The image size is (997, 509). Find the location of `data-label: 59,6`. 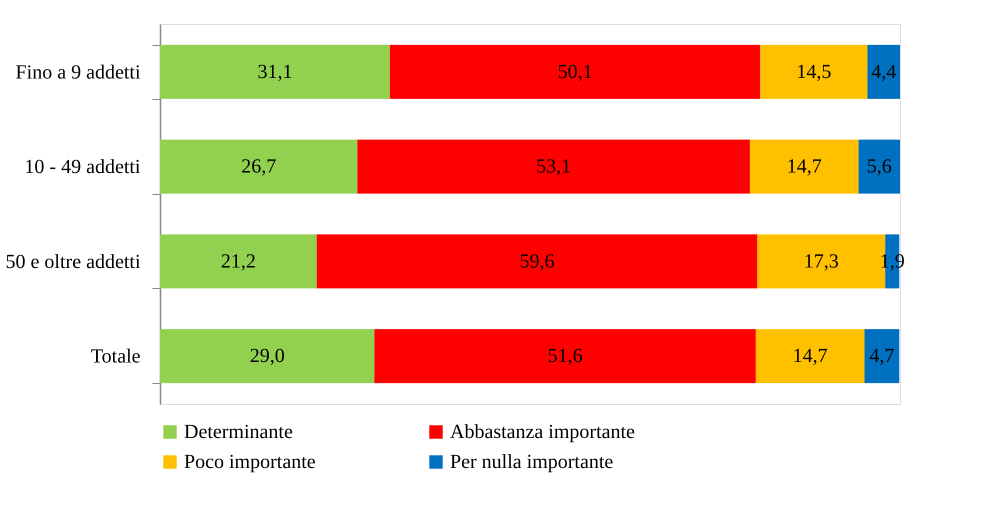

data-label: 59,6 is located at coordinates (537, 261).